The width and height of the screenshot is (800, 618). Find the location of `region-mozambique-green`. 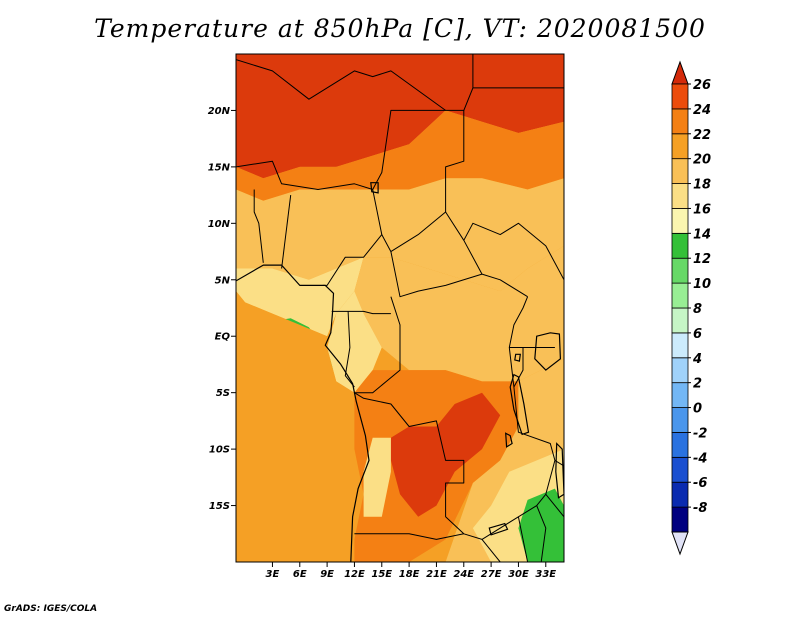

region-mozambique-green is located at coordinates (541, 525).